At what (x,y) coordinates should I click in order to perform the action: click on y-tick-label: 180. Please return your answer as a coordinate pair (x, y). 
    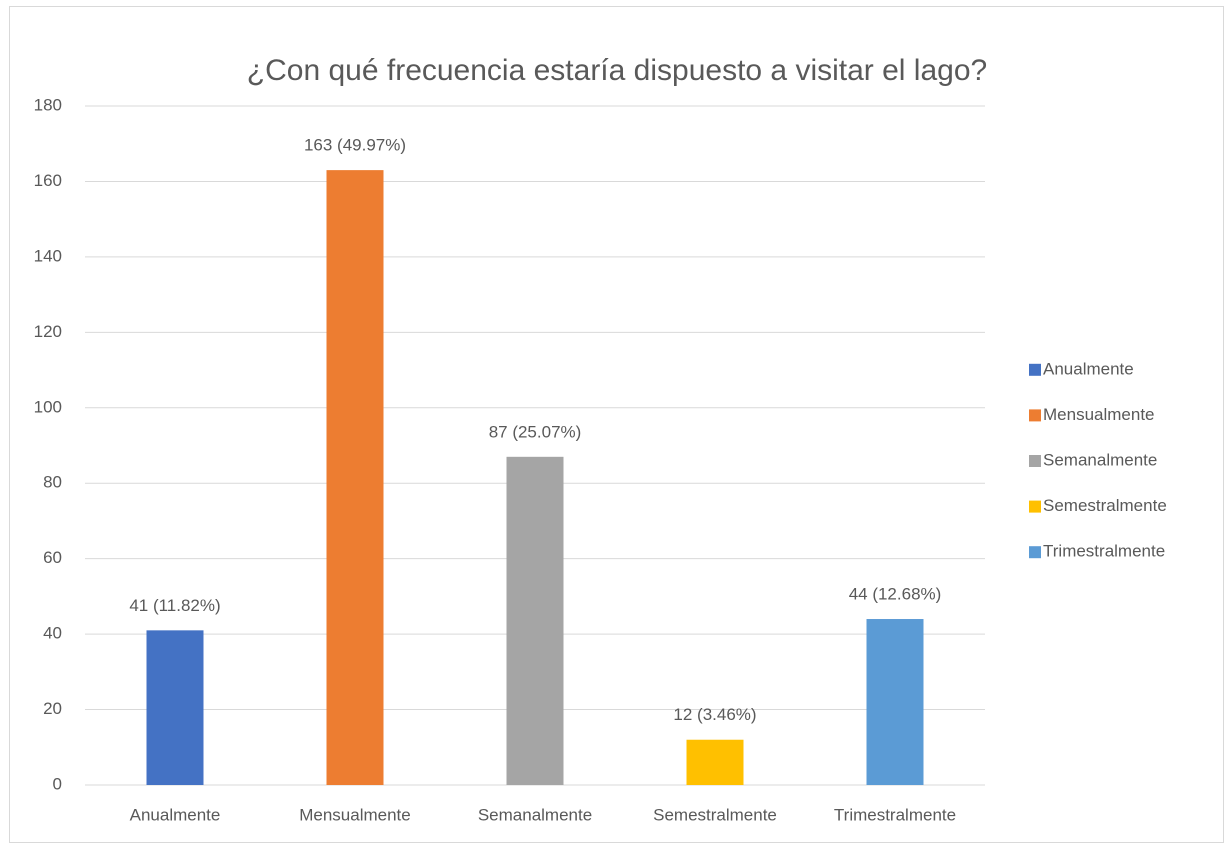
    Looking at the image, I should click on (48, 104).